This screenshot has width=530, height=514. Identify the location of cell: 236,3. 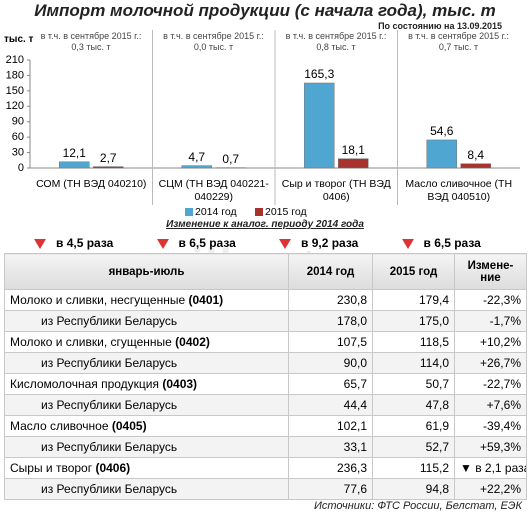
(330, 468).